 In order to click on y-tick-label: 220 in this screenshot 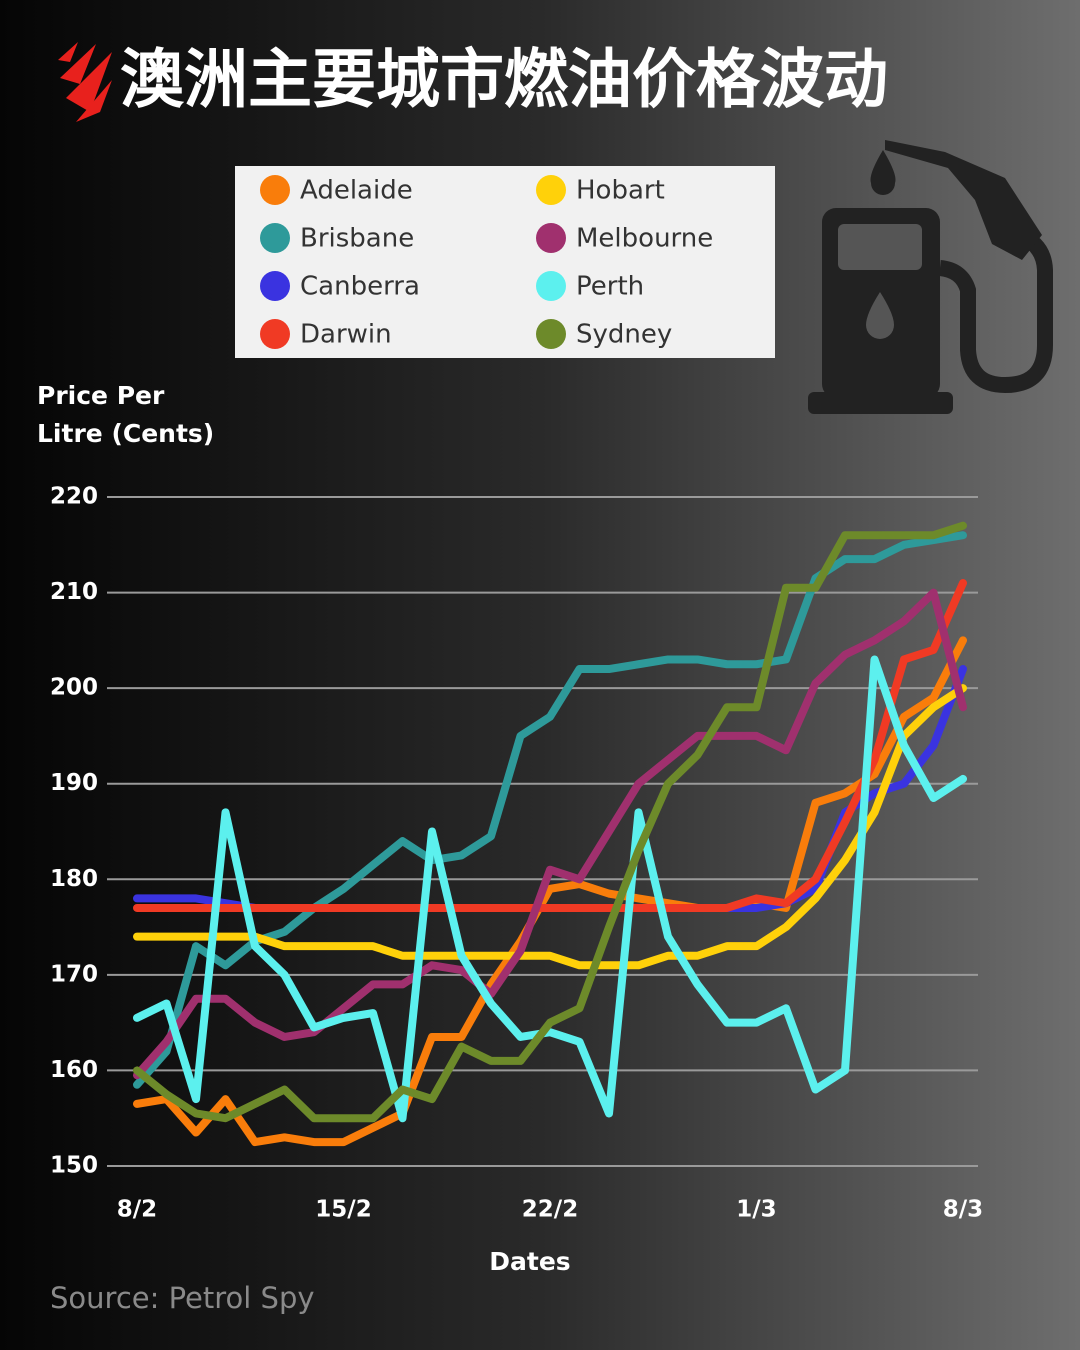, I will do `click(74, 497)`.